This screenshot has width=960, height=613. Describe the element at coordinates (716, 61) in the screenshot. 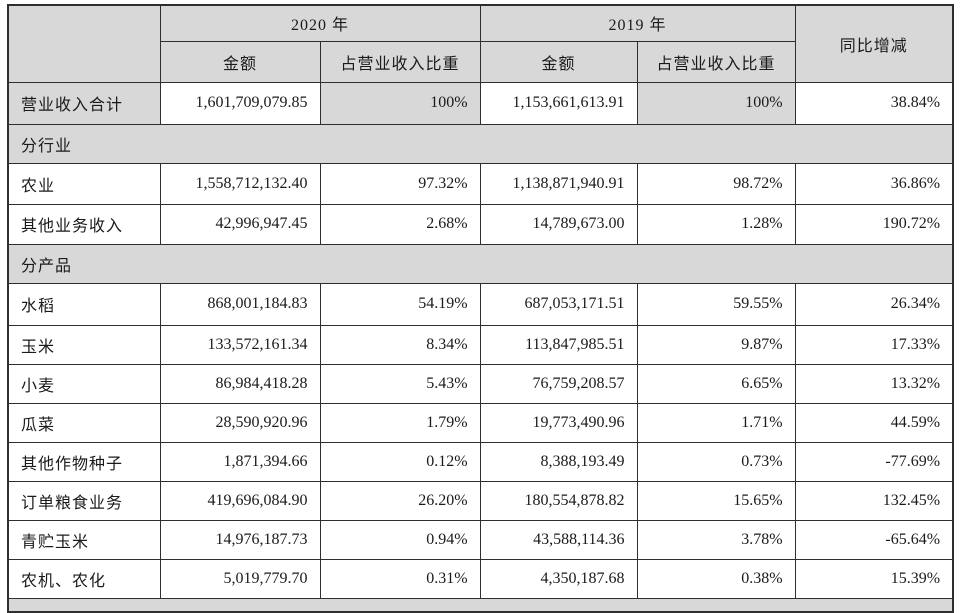

I see `header-share-2019: 占营业收入比重` at that location.